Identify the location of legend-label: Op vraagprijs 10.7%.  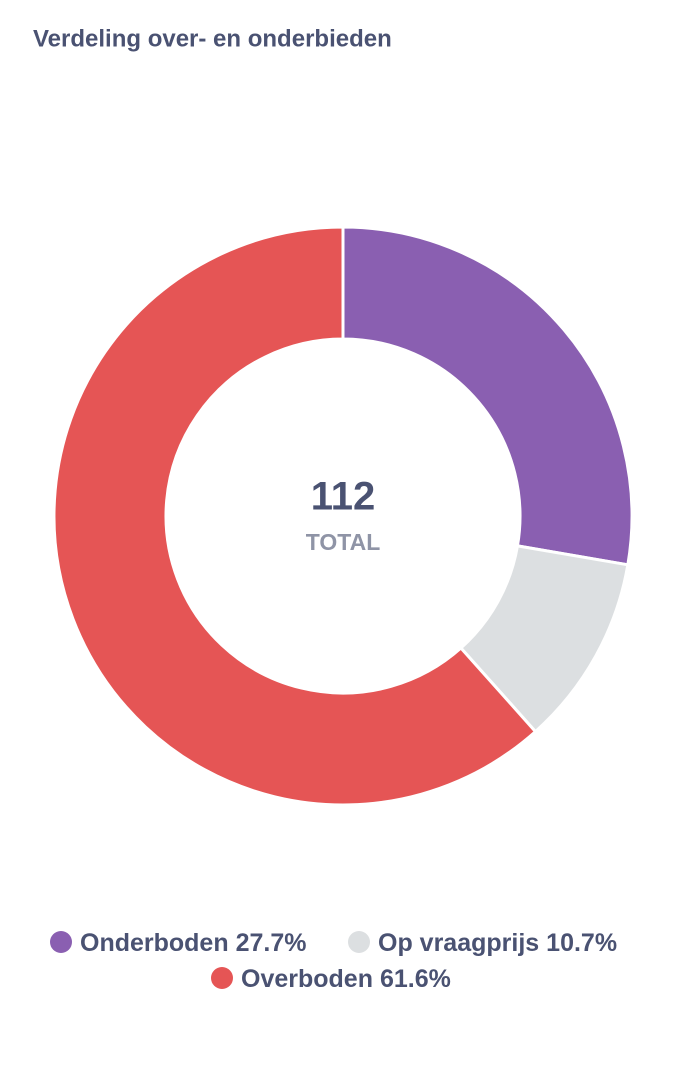
(497, 943).